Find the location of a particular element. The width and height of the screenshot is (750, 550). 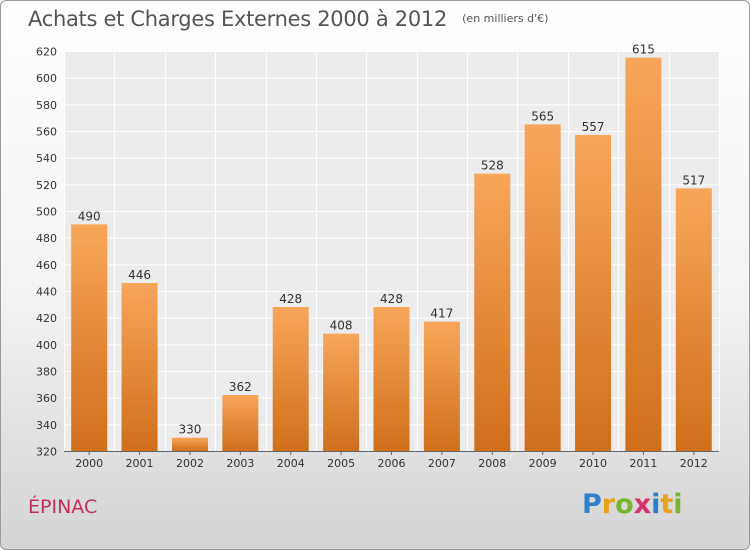

y-tick-label: 340 is located at coordinates (46, 425).